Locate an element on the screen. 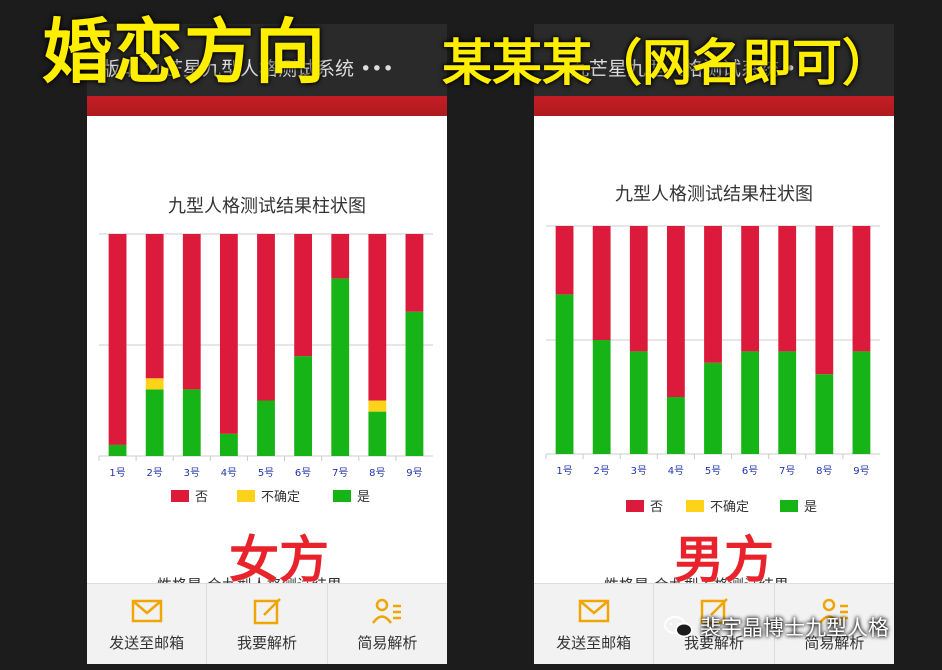  app-topbar: < 九芒星九型人格测试系统 • is located at coordinates (714, 70).